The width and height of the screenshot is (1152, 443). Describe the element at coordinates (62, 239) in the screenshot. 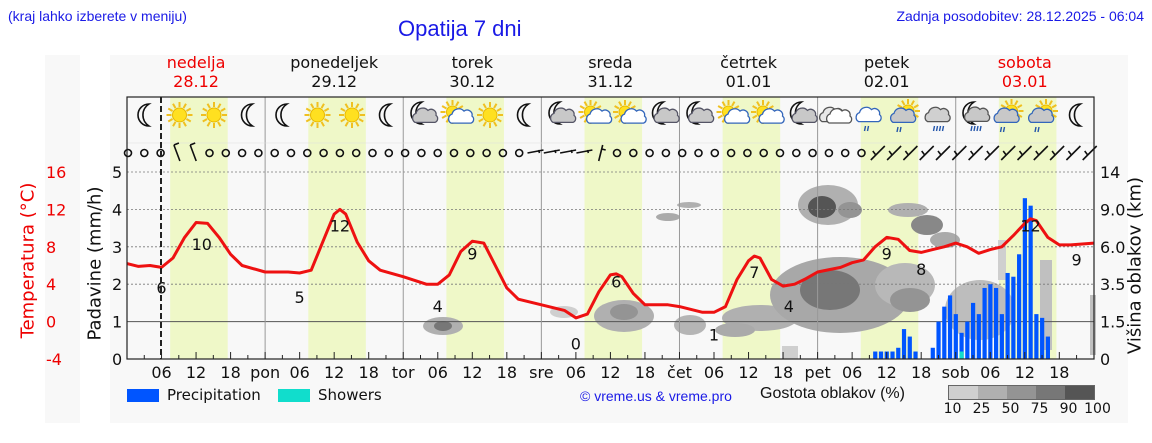

I see `temp-axis-panel` at that location.